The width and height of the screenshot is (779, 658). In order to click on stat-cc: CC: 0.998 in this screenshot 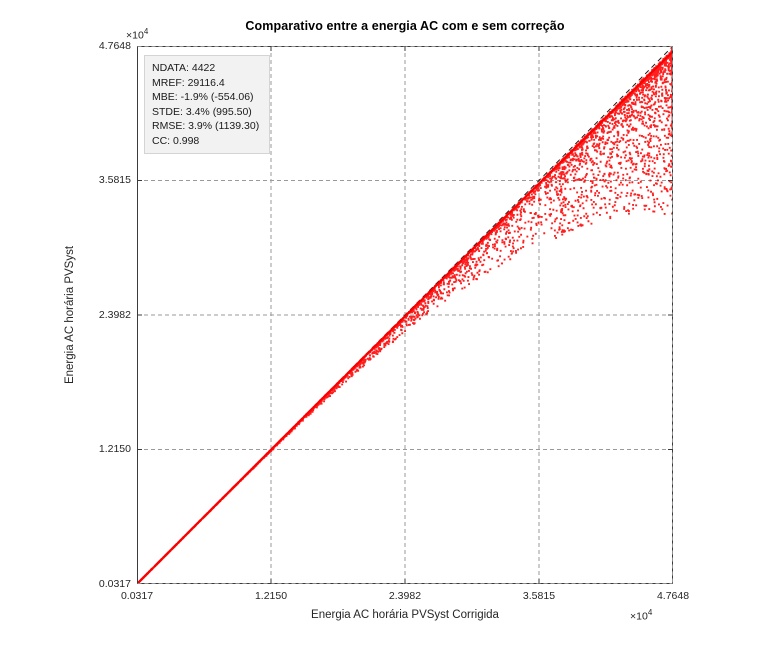, I will do `click(176, 140)`.